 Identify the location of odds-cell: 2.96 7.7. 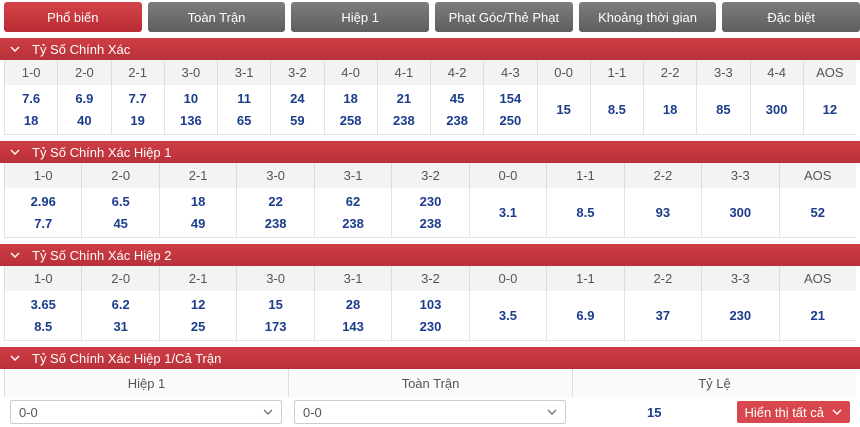
(43, 213).